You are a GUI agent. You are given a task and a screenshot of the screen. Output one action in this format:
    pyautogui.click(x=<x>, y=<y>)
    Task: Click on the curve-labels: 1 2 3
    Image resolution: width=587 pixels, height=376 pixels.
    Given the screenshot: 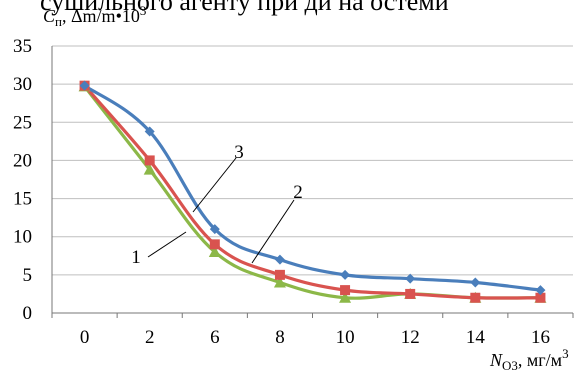 What is the action you would take?
    pyautogui.click(x=217, y=205)
    